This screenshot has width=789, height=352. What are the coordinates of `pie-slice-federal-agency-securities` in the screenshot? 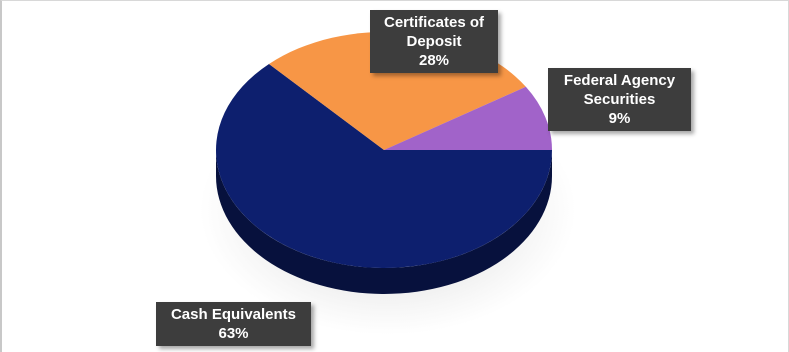 It's located at (468, 118).